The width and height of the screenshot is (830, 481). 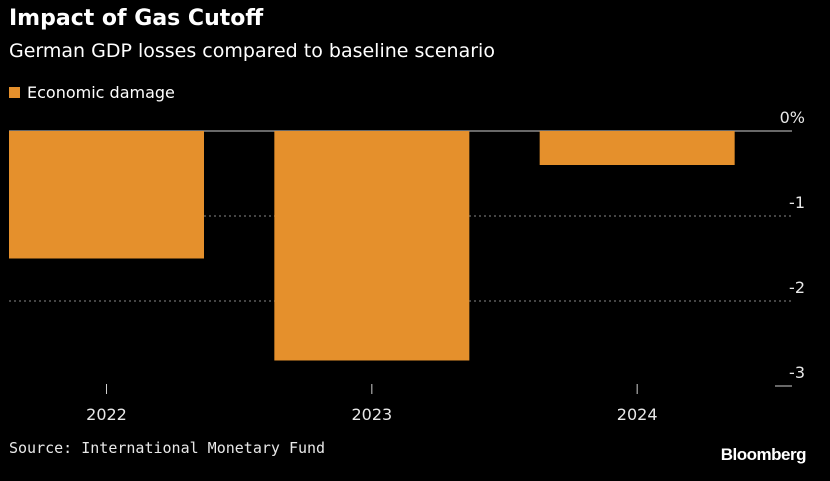 I want to click on bar-2023, so click(x=372, y=246).